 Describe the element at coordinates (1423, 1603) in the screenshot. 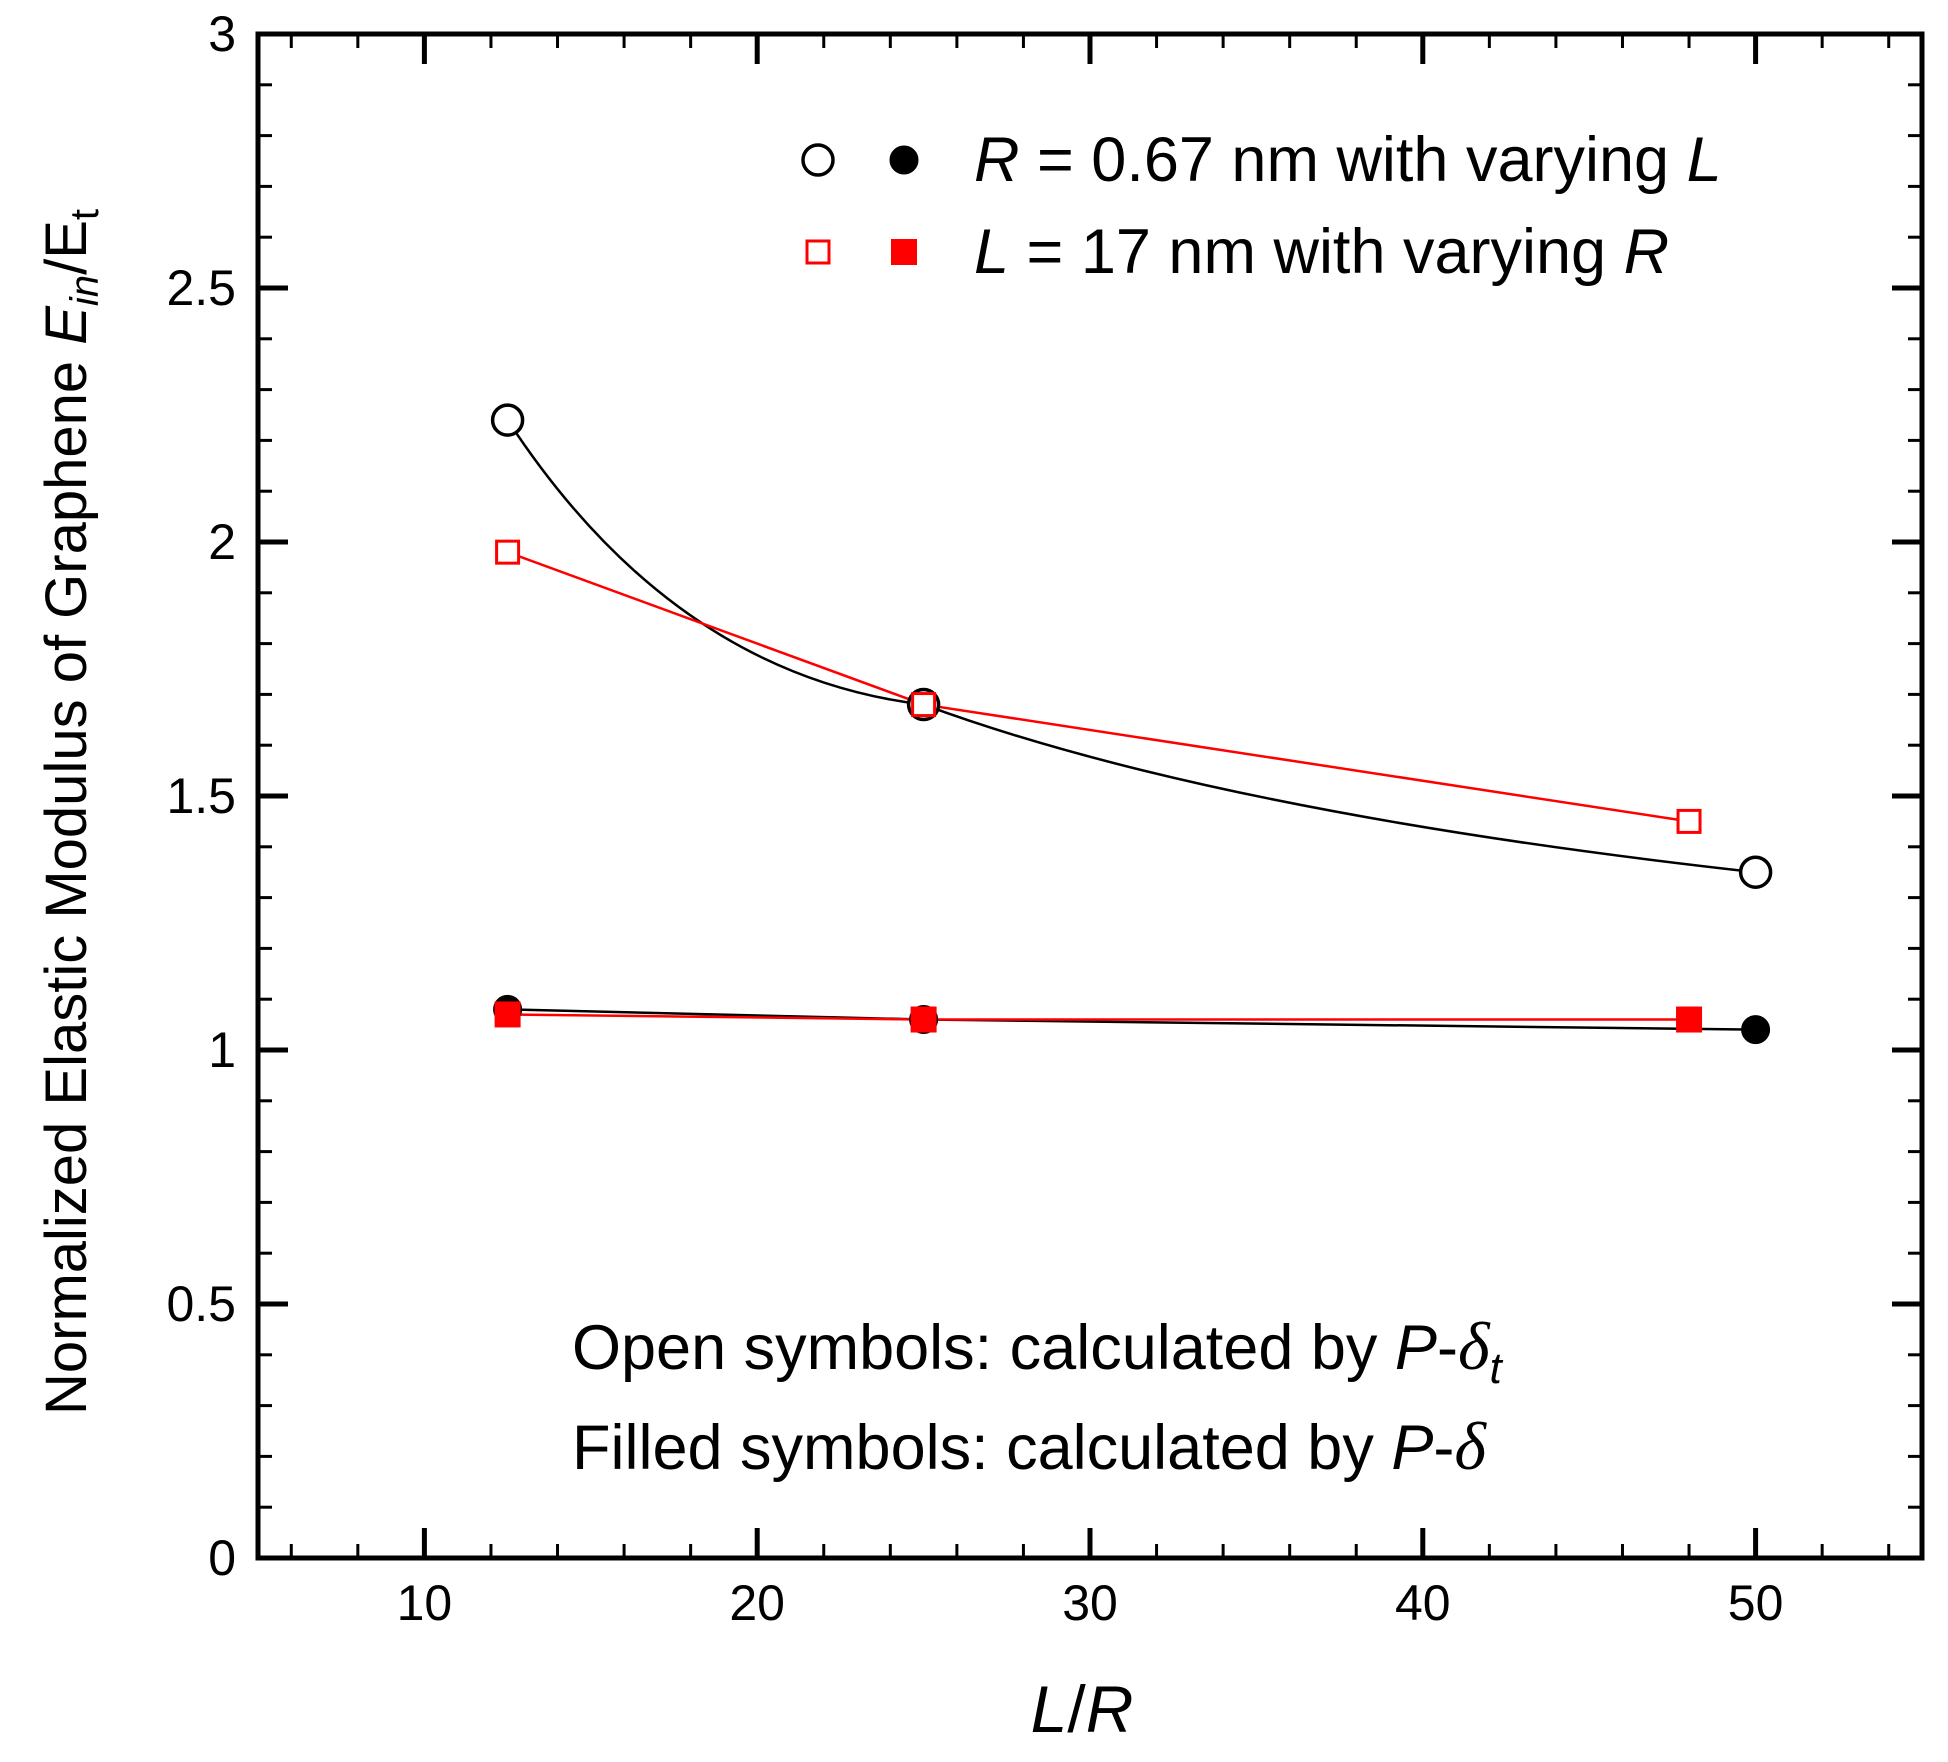

I see `x-tick-label: 40` at that location.